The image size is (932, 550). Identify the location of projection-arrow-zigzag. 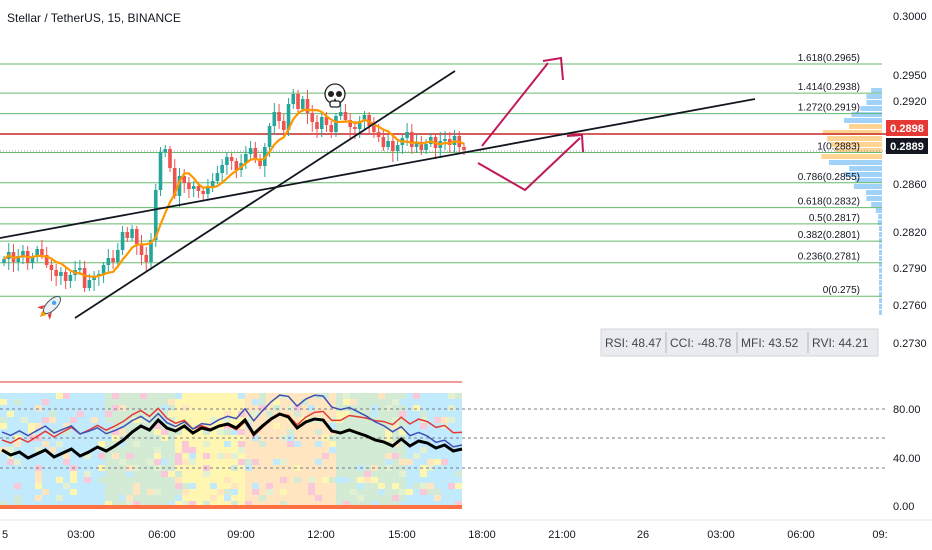
(530, 162).